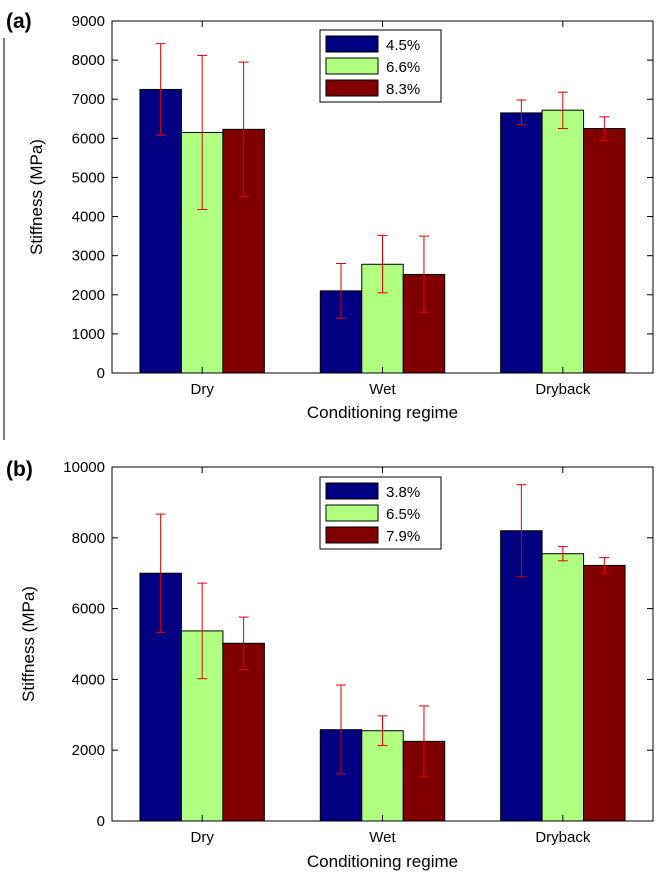 The height and width of the screenshot is (875, 665). Describe the element at coordinates (88, 334) in the screenshot. I see `y-tick-label: 1000` at that location.